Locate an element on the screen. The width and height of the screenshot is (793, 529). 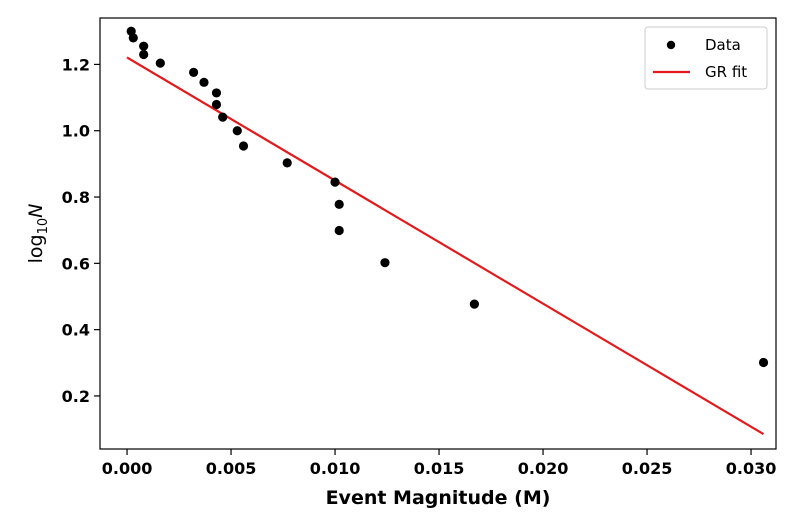
legend-label-fit: GR fit is located at coordinates (726, 72).